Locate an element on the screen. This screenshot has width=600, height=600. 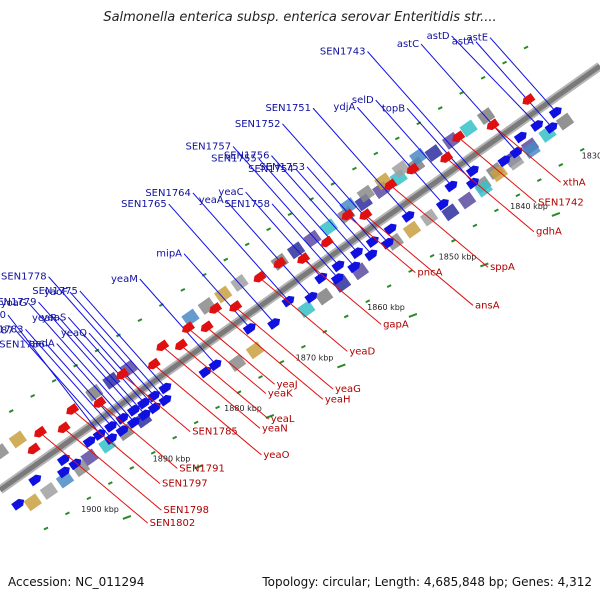
reverse-gene-yeaj: yeaJ is located at coordinates (249, 355).